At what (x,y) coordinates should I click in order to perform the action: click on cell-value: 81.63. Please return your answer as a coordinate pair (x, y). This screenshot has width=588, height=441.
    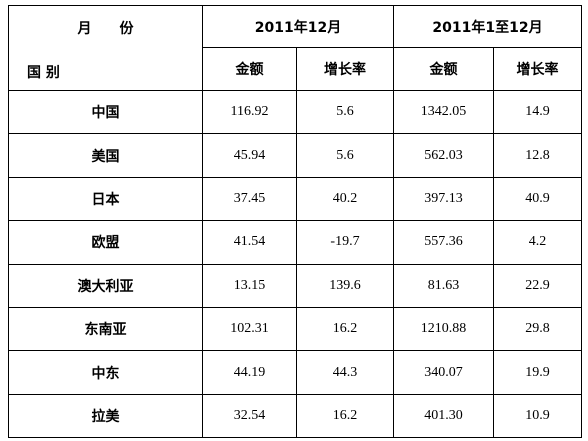
    Looking at the image, I should click on (444, 285).